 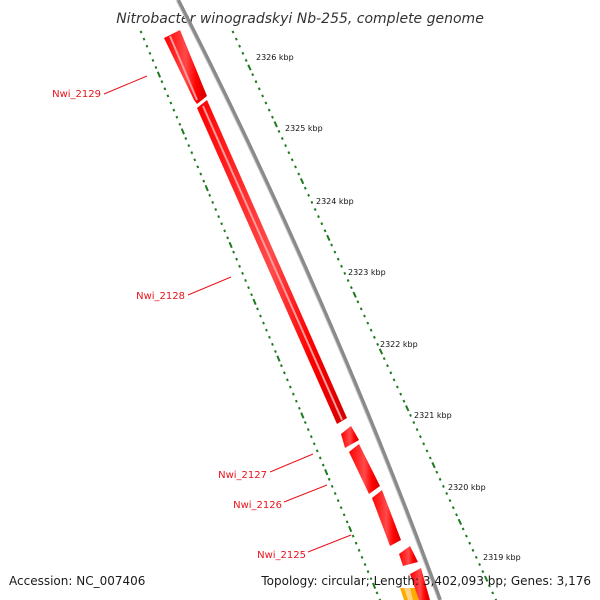 What do you see at coordinates (266, 467) in the screenshot?
I see `gene-label-nwi-2127: Nwi_2127` at bounding box center [266, 467].